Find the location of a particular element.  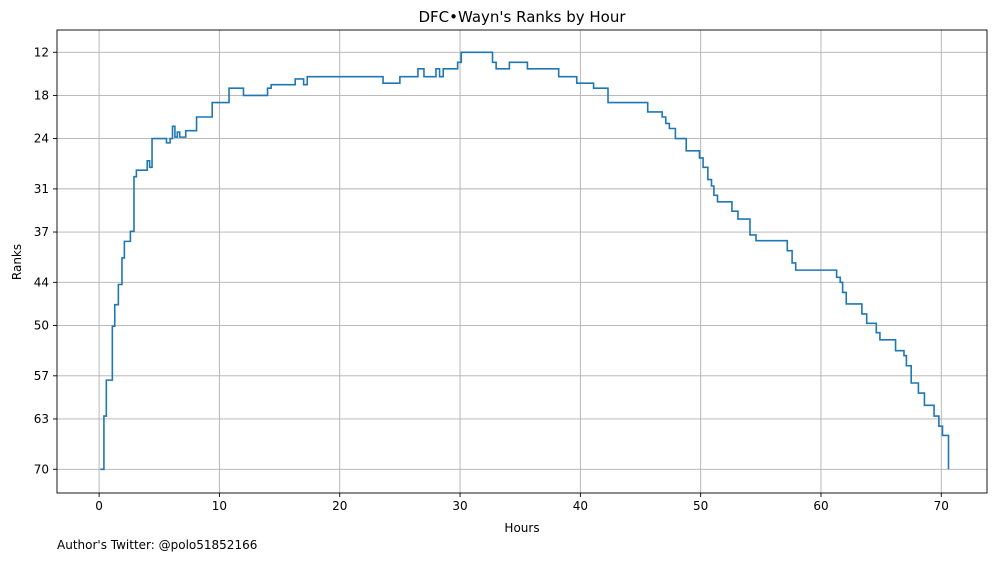

x-axis-ticks: 0 10 20 30 40 50 60 70 is located at coordinates (522, 503).